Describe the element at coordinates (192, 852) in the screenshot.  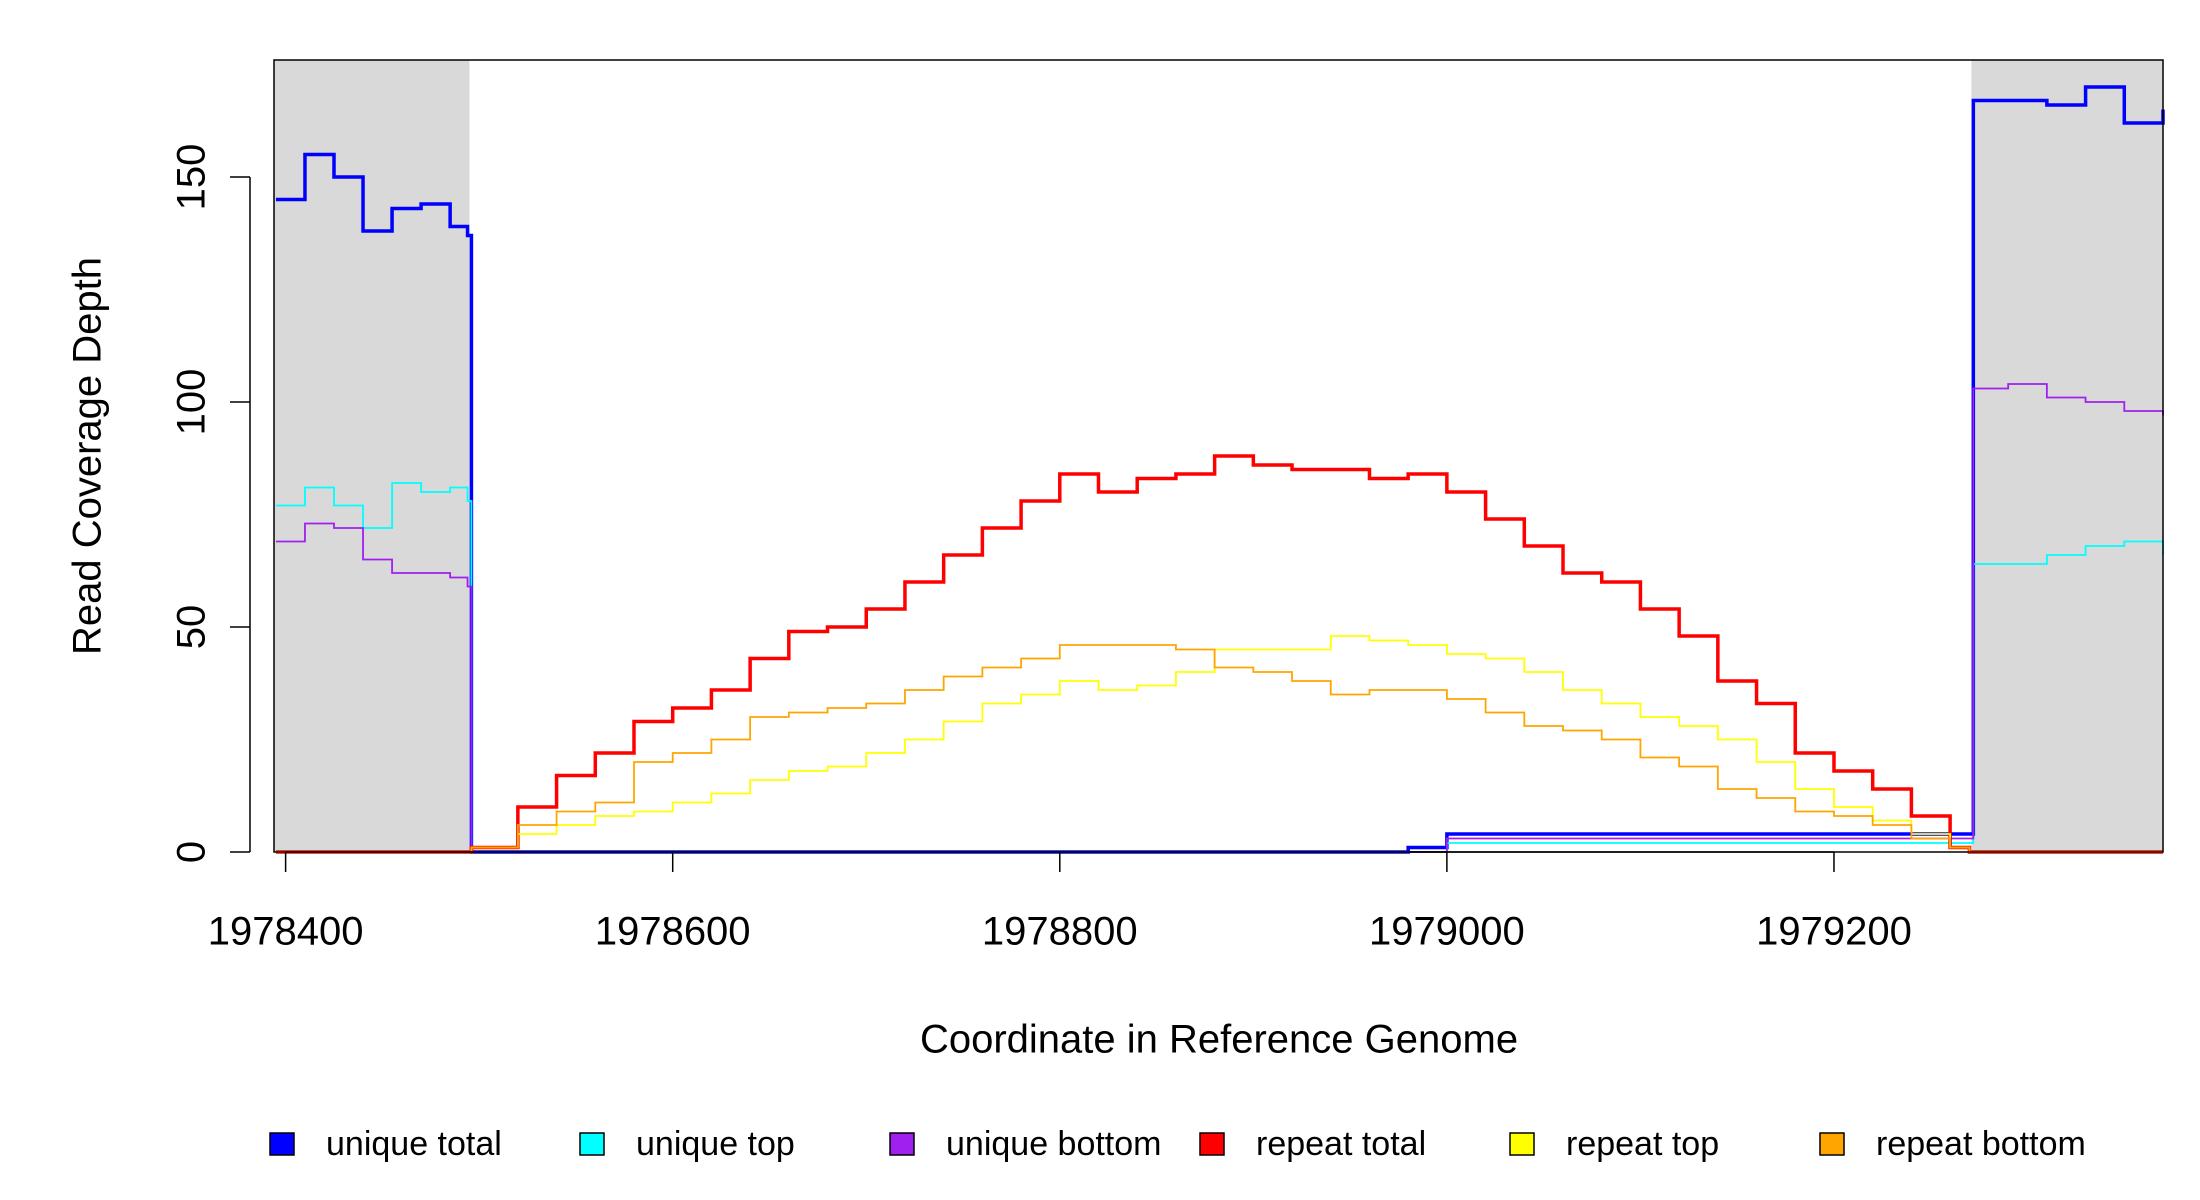
I see `y-tick-label: 0` at that location.